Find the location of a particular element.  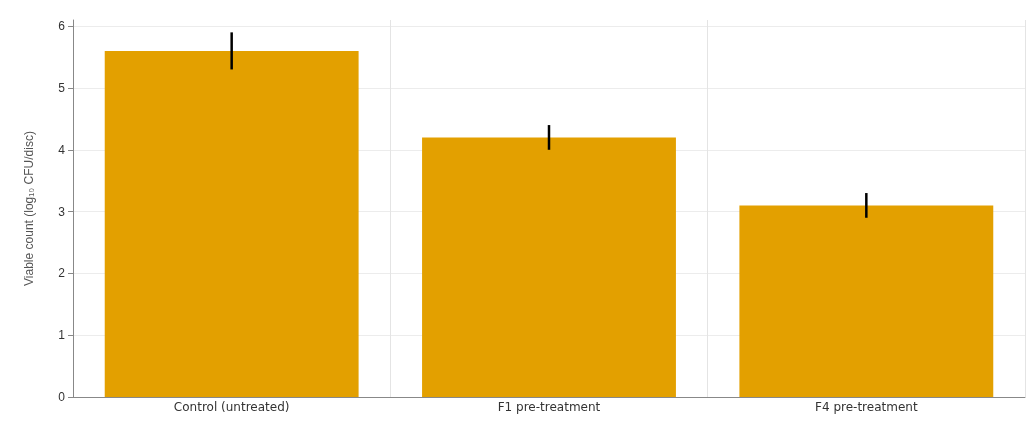

y-tick-label: 4 is located at coordinates (62, 149).